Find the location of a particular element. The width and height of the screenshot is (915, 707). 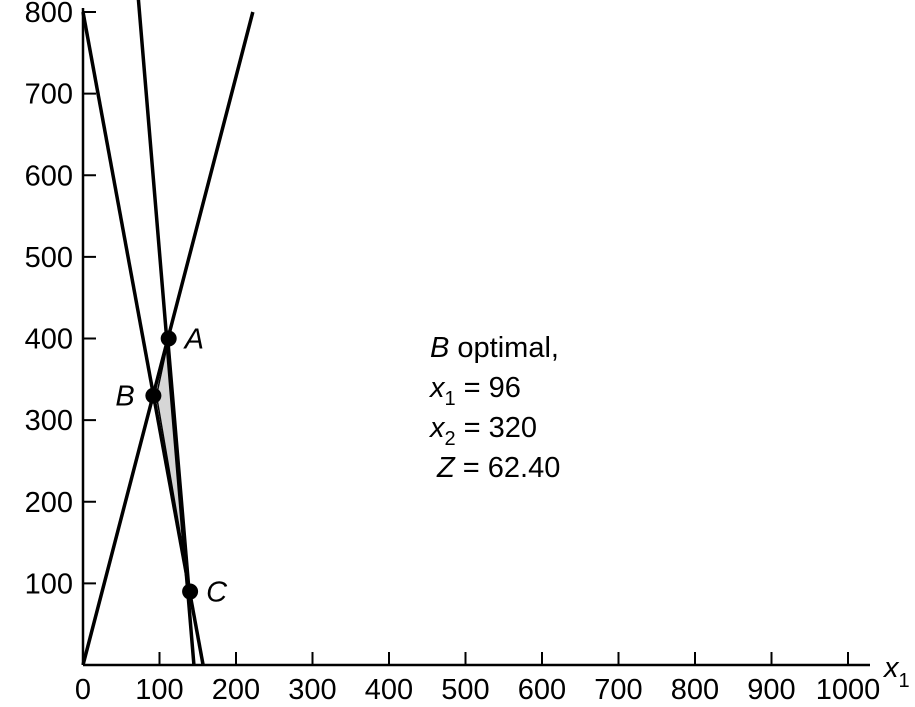

annotation-line-2-text: = 96 is located at coordinates (488, 388).